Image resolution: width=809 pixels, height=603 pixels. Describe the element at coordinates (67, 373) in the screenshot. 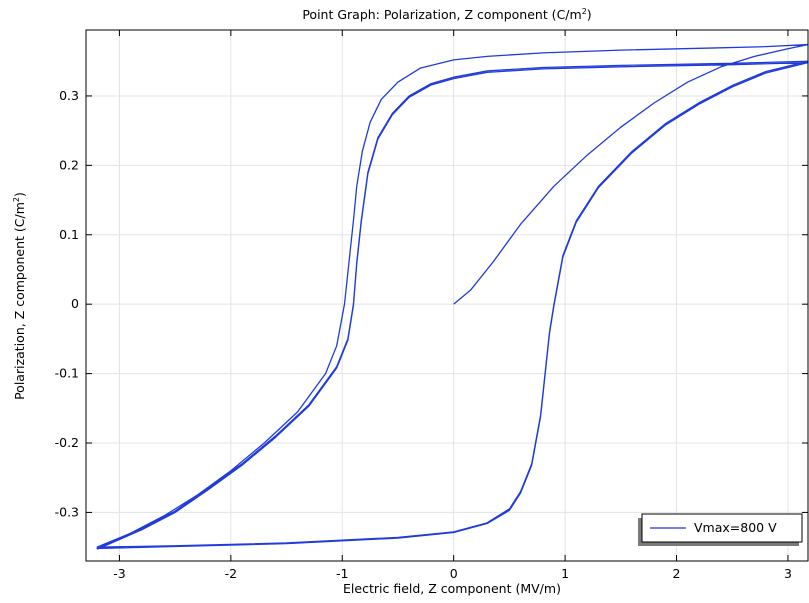

I see `y-tick-label: -0.1` at that location.